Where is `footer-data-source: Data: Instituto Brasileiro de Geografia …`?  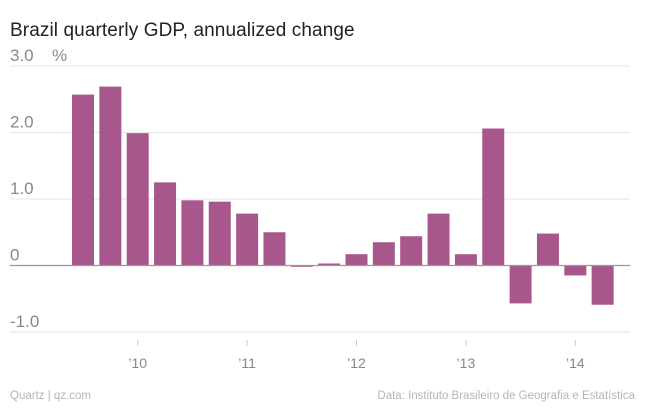 footer-data-source: Data: Instituto Brasileiro de Geografia … is located at coordinates (506, 396).